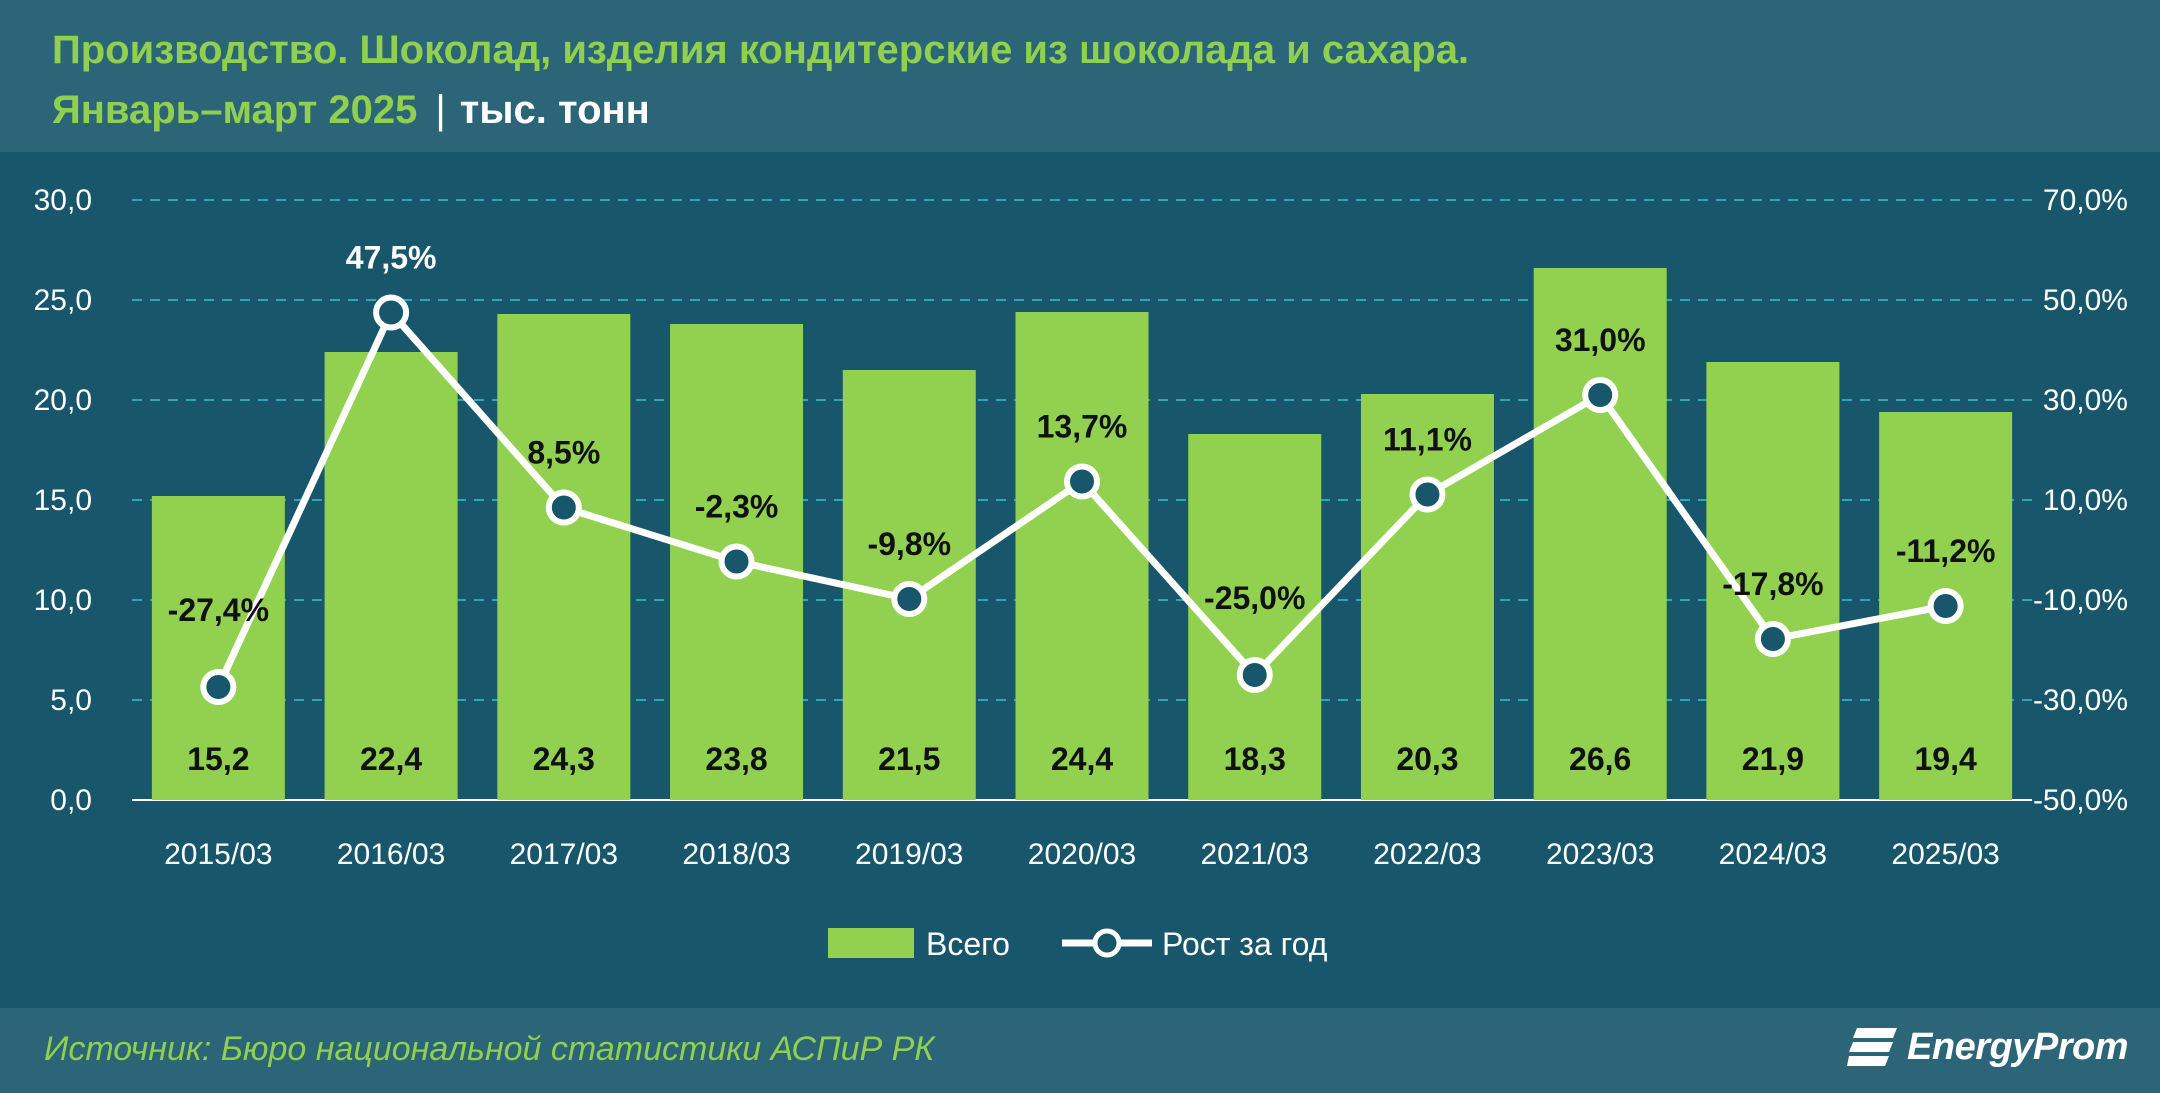 This screenshot has height=1093, width=2160. What do you see at coordinates (63, 600) in the screenshot?
I see `left-tick-label: 10,0` at bounding box center [63, 600].